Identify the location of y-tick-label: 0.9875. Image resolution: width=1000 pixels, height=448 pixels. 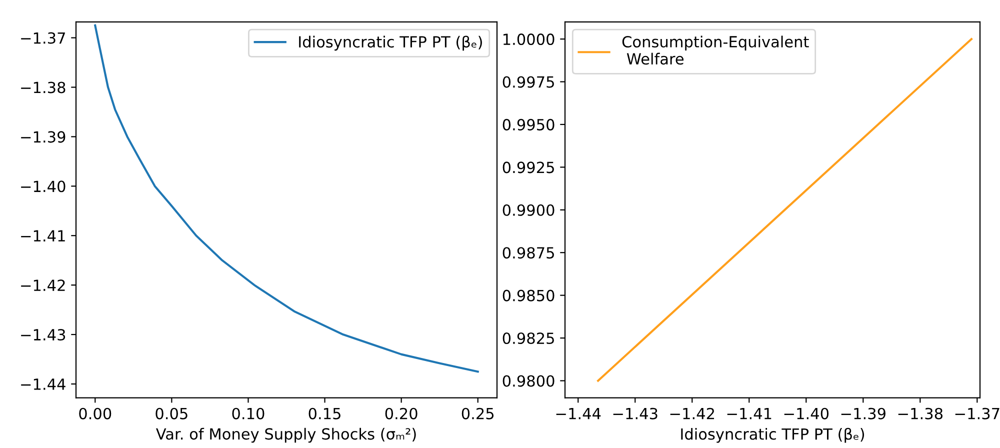
(528, 253).